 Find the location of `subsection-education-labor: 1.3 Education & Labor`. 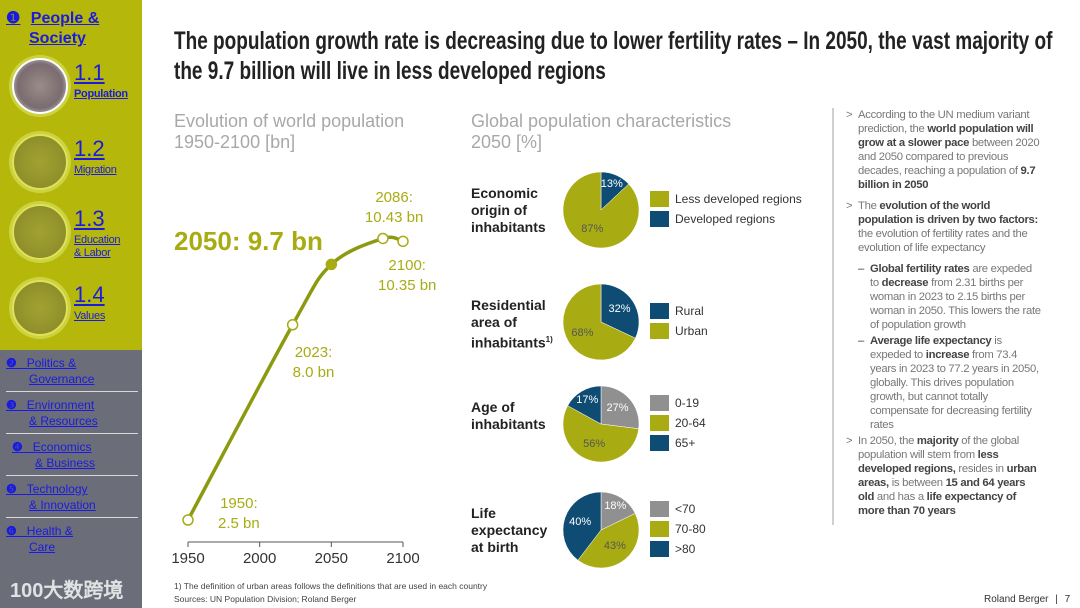

subsection-education-labor: 1.3 Education & Labor is located at coordinates (73, 235).